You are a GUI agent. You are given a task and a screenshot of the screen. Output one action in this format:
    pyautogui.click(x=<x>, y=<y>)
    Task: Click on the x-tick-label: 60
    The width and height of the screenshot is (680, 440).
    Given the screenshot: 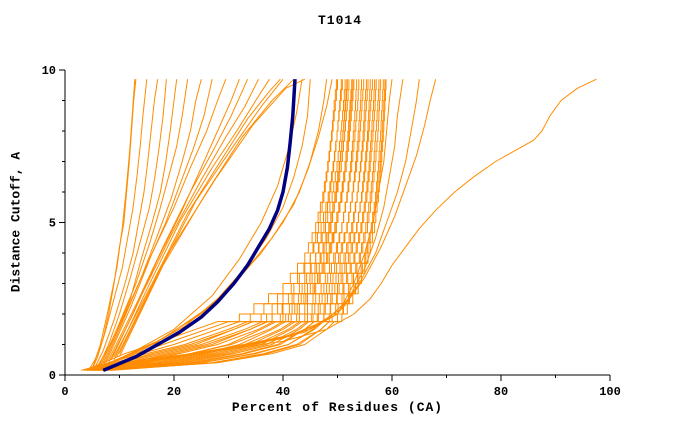 What is the action you would take?
    pyautogui.click(x=392, y=392)
    